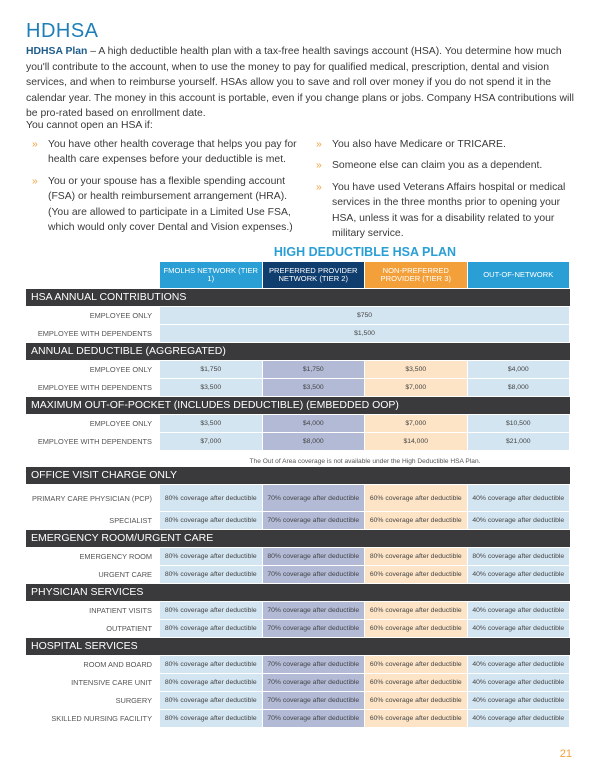 The image size is (600, 776). What do you see at coordinates (89, 125) in the screenshot?
I see `cannot-open-heading: You cannot open an HSA if:` at bounding box center [89, 125].